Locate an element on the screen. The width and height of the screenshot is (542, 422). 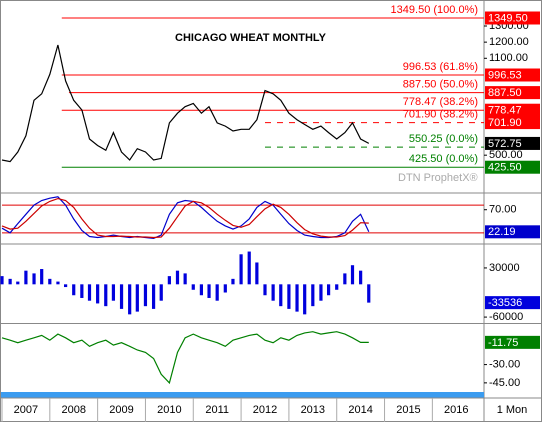
level-label: 701.90 (38.2%) is located at coordinates (440, 114).